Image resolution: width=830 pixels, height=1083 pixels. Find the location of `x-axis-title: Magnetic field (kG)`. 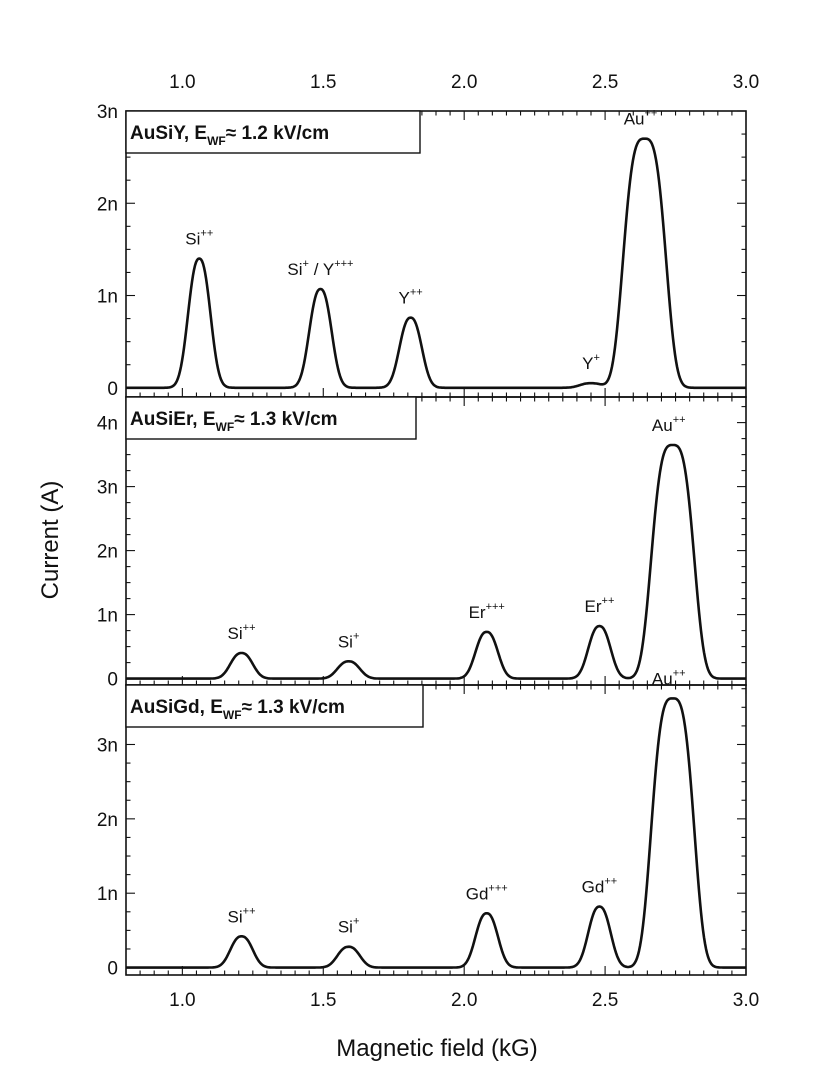

x-axis-title: Magnetic field (kG) is located at coordinates (436, 1048).